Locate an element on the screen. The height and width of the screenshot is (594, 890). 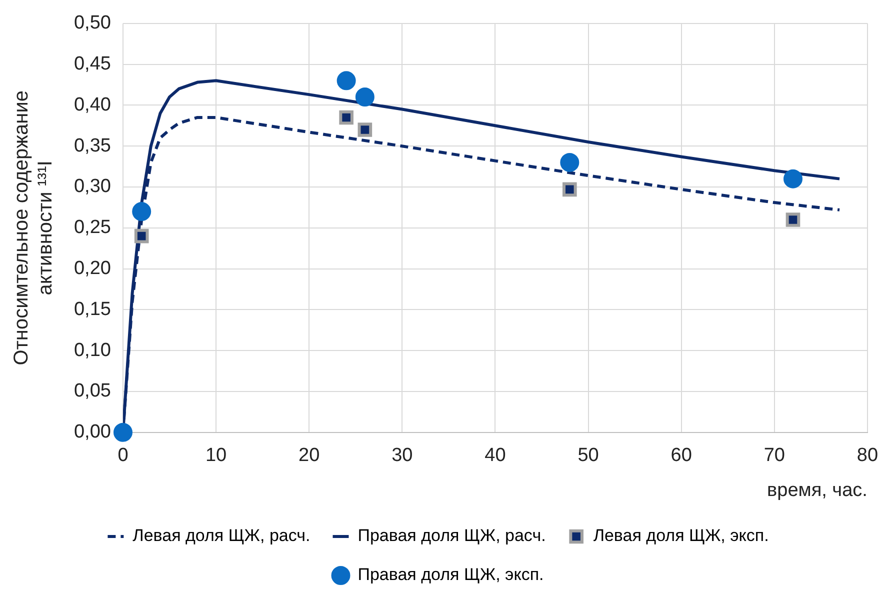
x-tick-label: 40 is located at coordinates (495, 455).